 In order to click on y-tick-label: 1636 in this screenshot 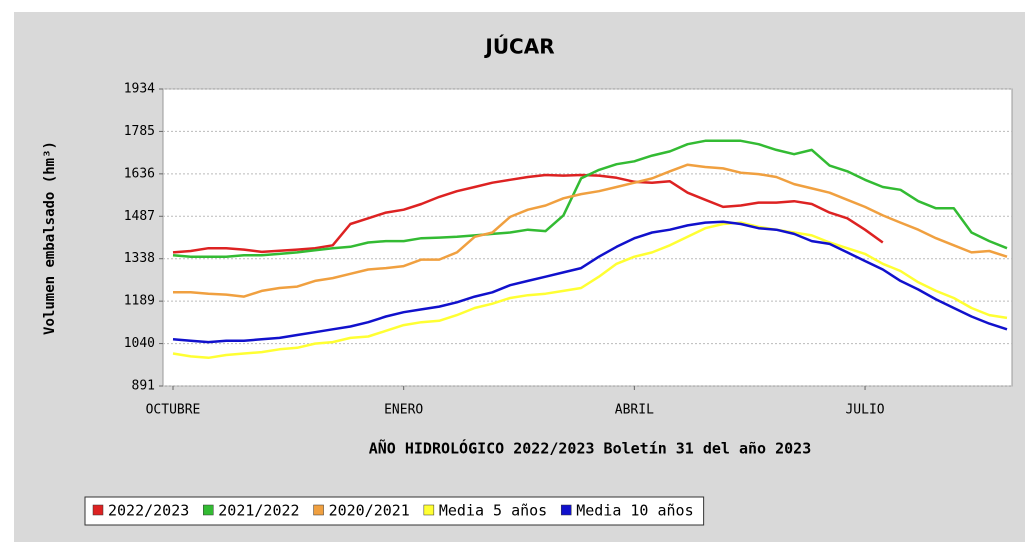, I will do `click(139, 173)`.